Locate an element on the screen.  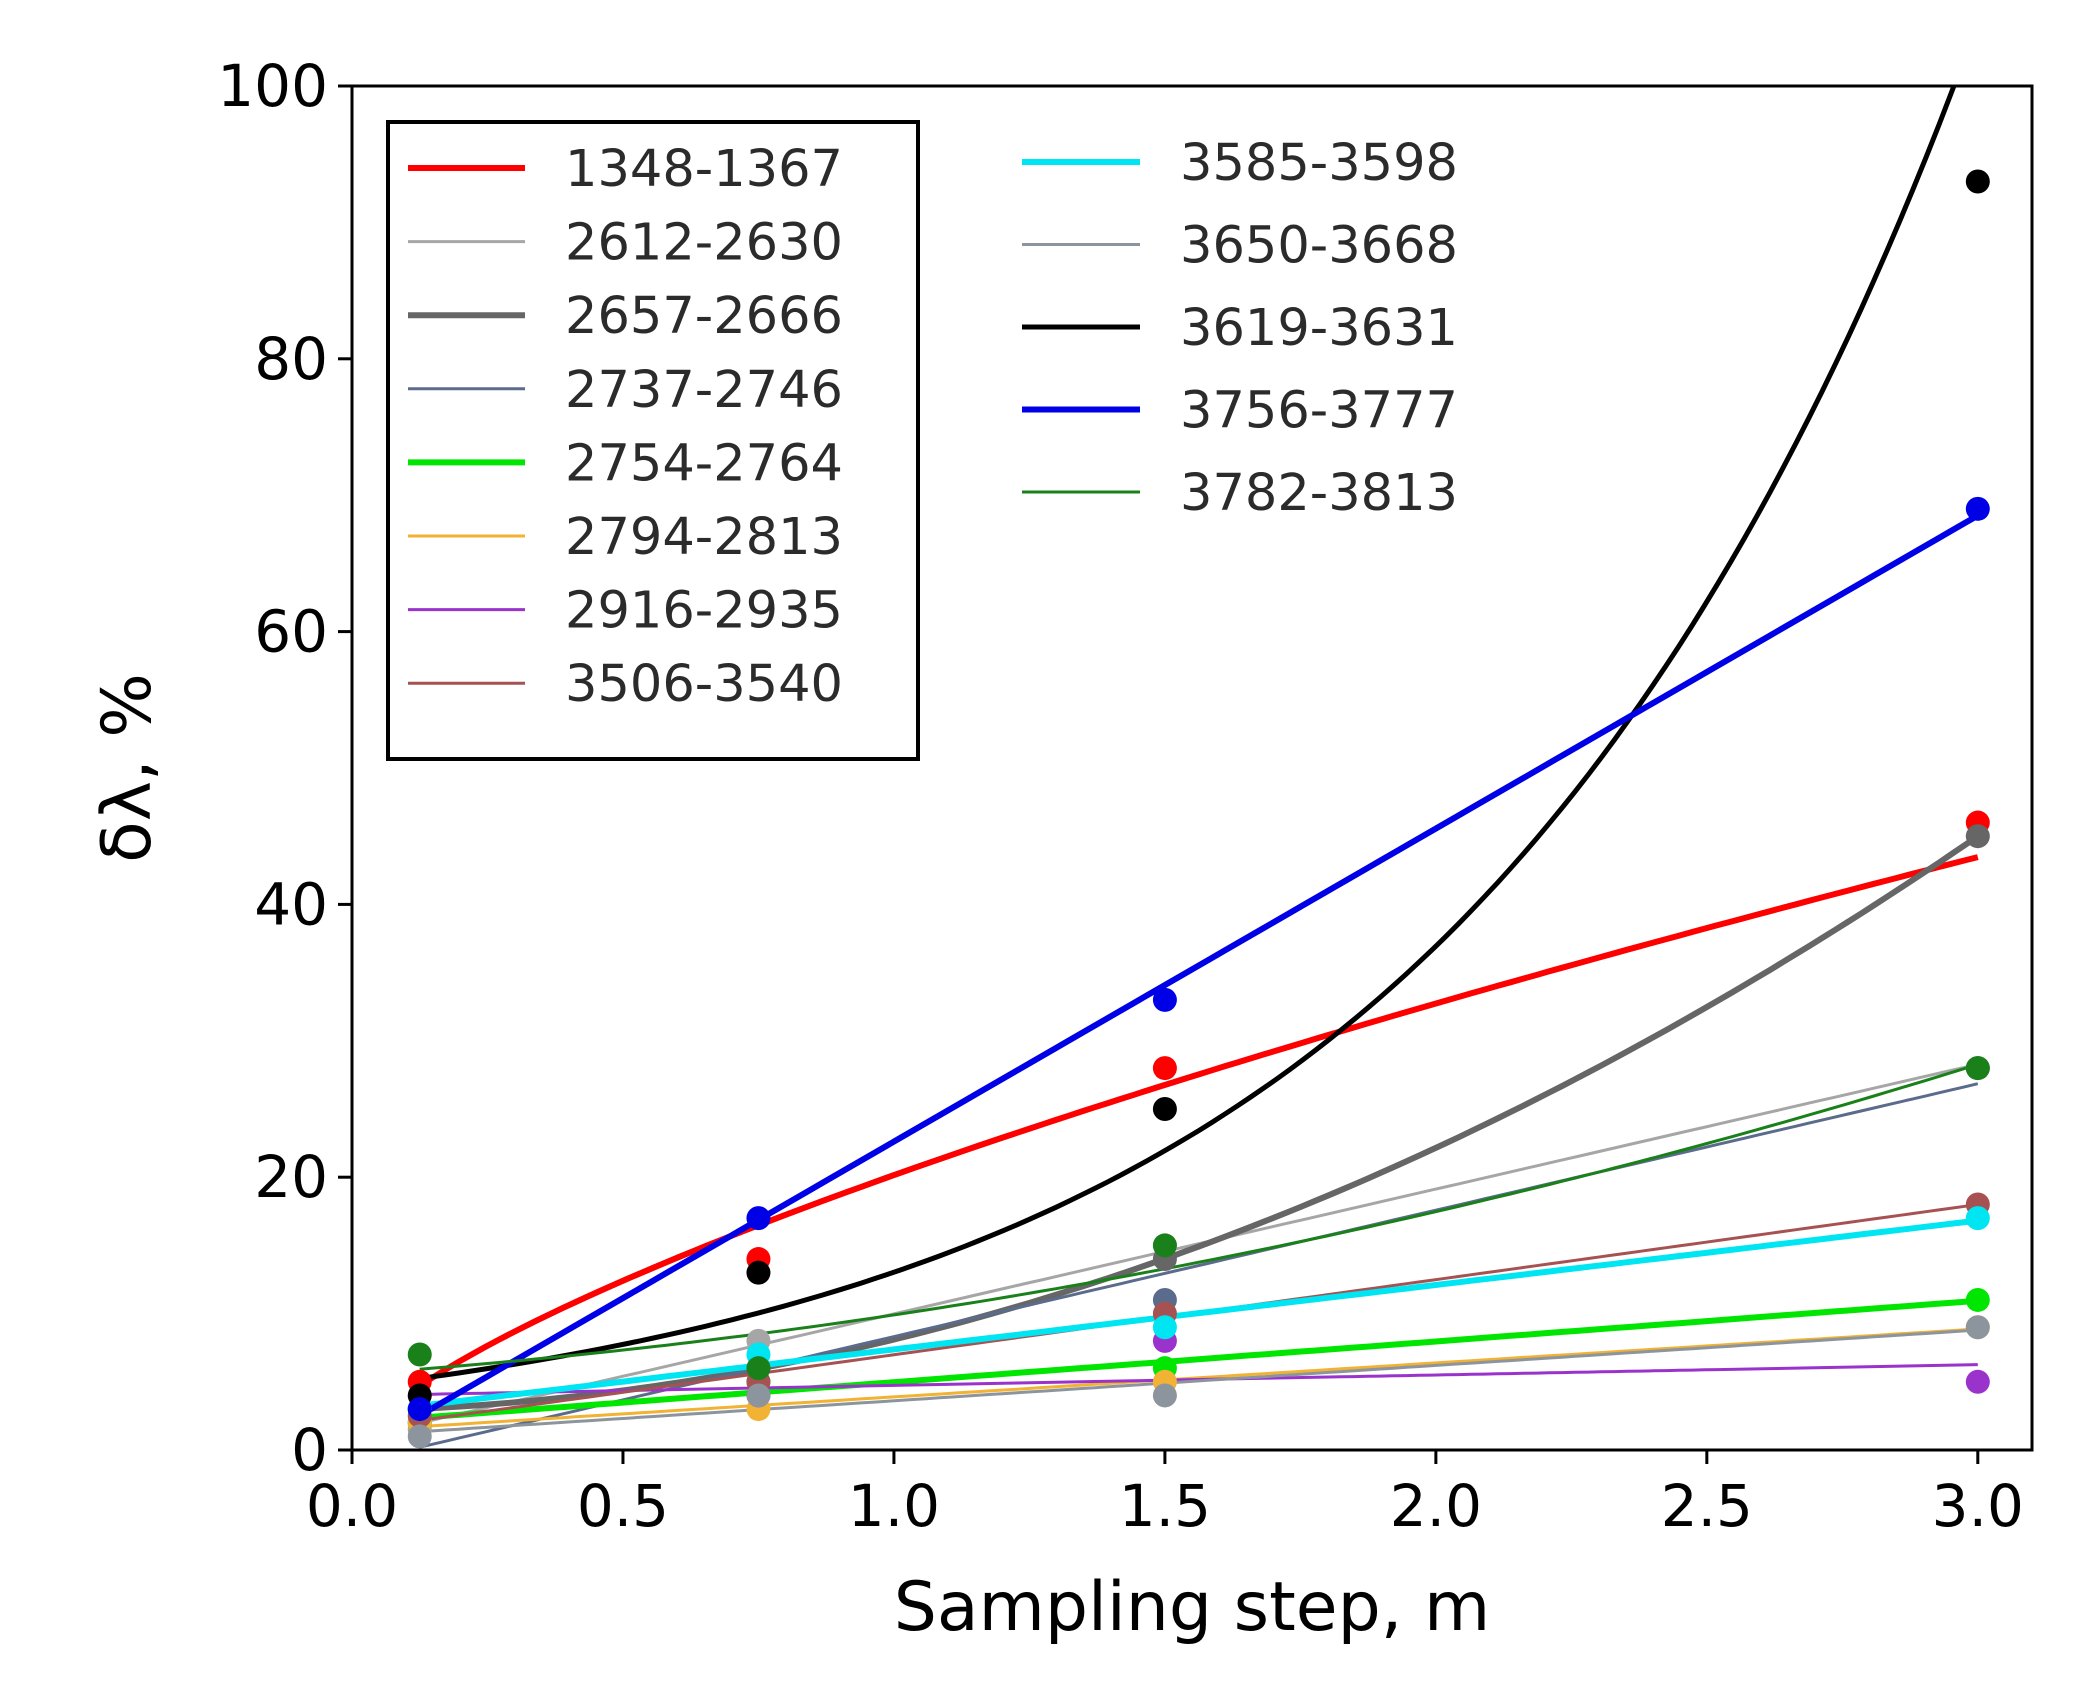
x-tick-label: 3.0 is located at coordinates (1978, 1506).